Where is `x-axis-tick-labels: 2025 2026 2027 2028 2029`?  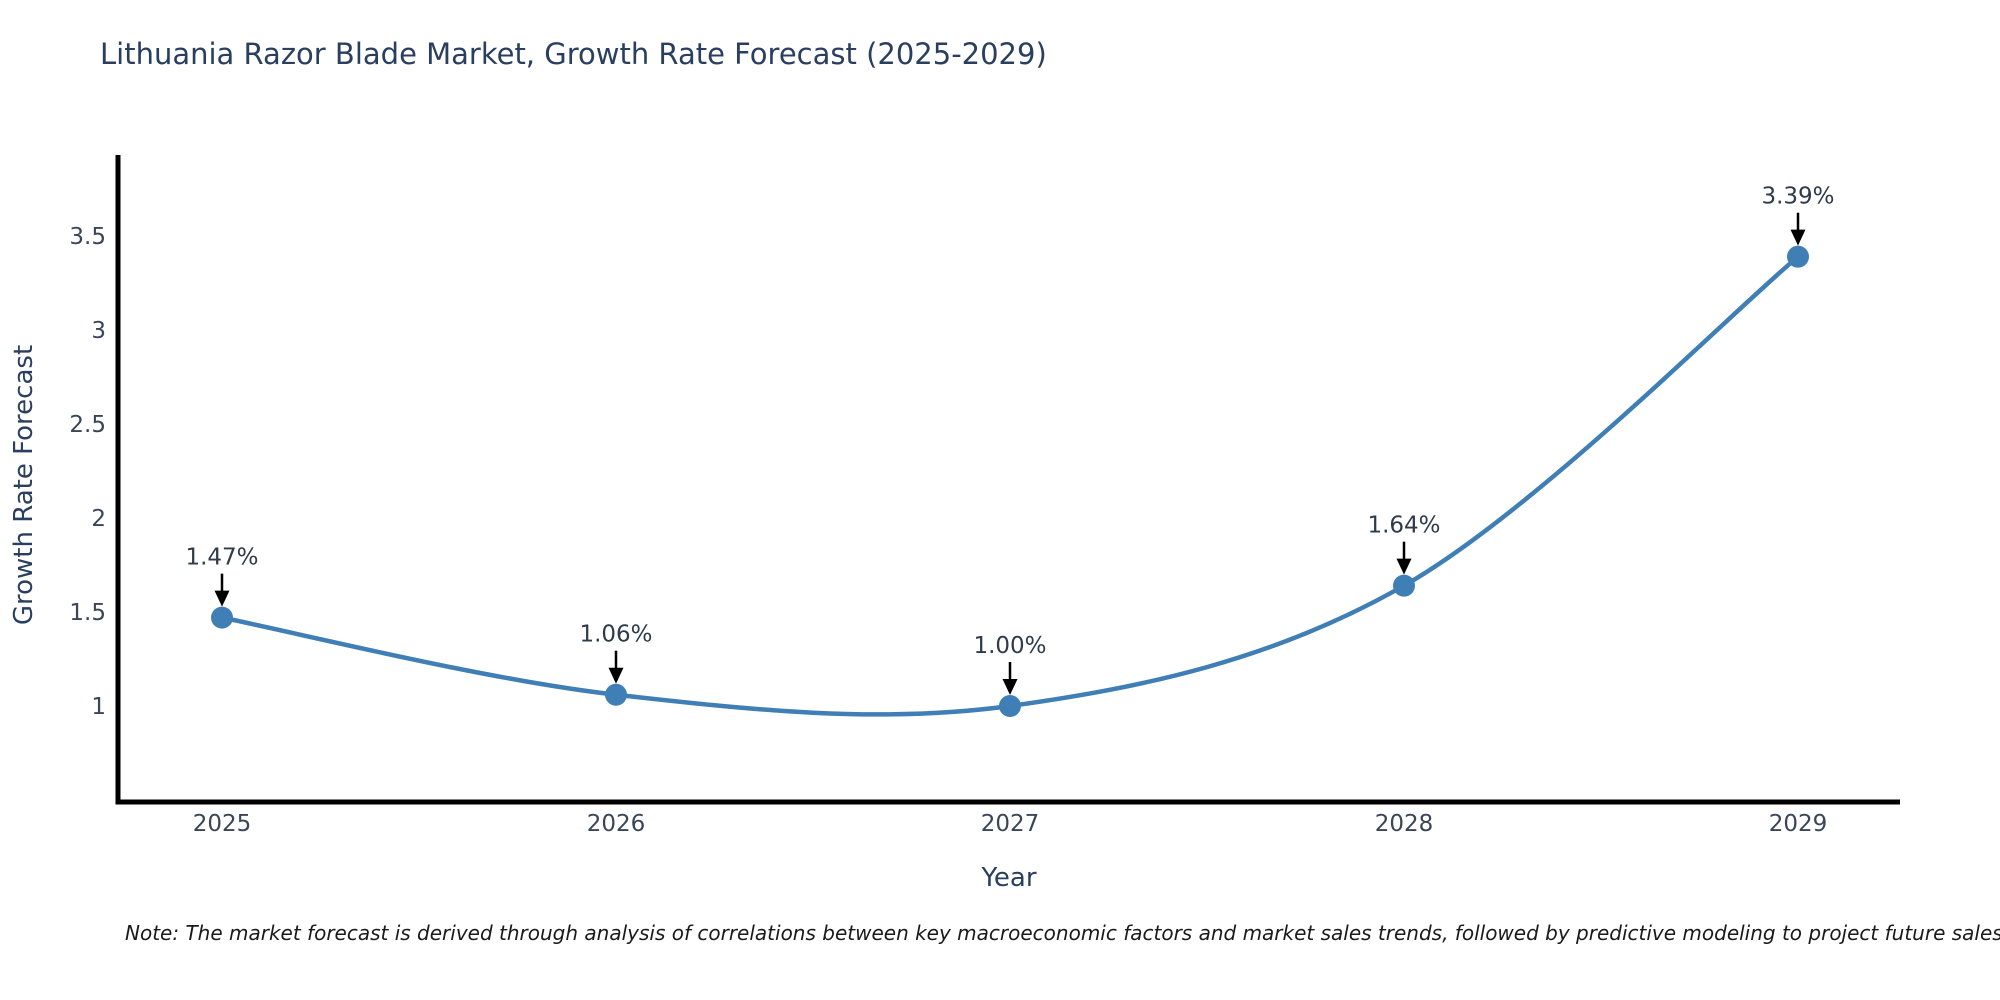 x-axis-tick-labels: 2025 2026 2027 2028 2029 is located at coordinates (1010, 824).